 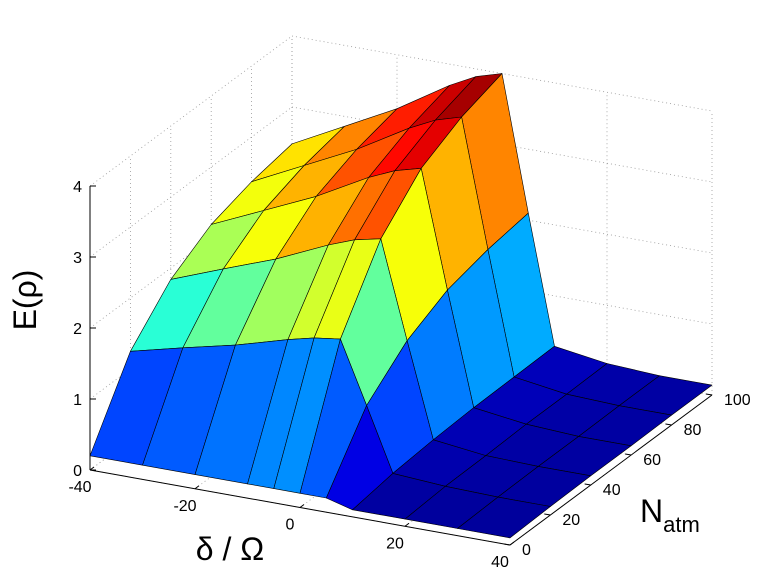 What do you see at coordinates (230, 549) in the screenshot?
I see `x-axis-label: δ / Ω` at bounding box center [230, 549].